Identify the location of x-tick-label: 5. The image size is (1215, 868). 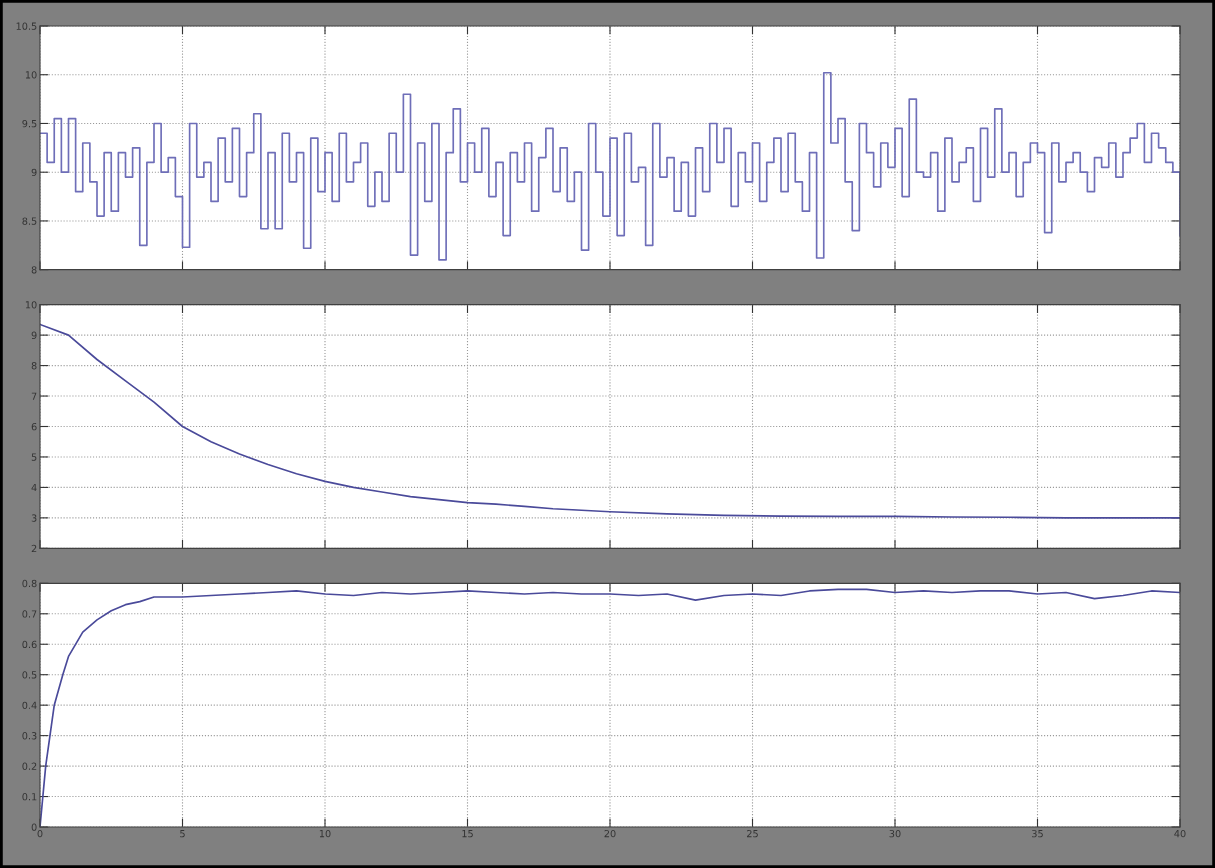
(182, 834).